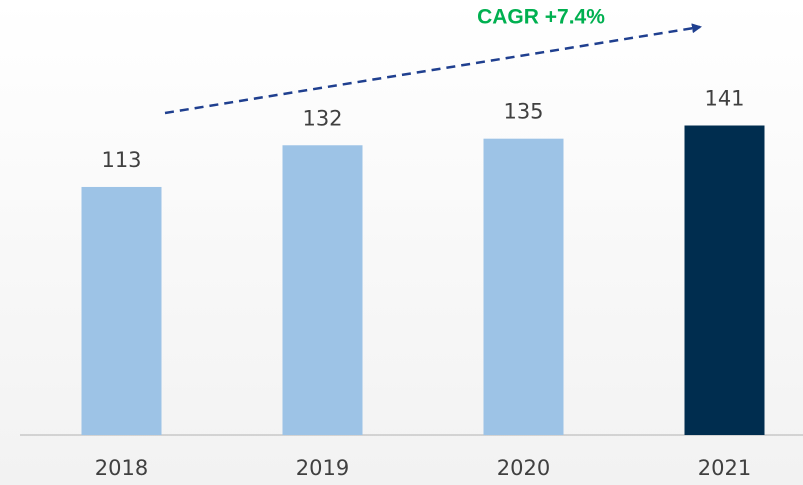 The width and height of the screenshot is (803, 485). Describe the element at coordinates (523, 112) in the screenshot. I see `value-label: 135` at that location.